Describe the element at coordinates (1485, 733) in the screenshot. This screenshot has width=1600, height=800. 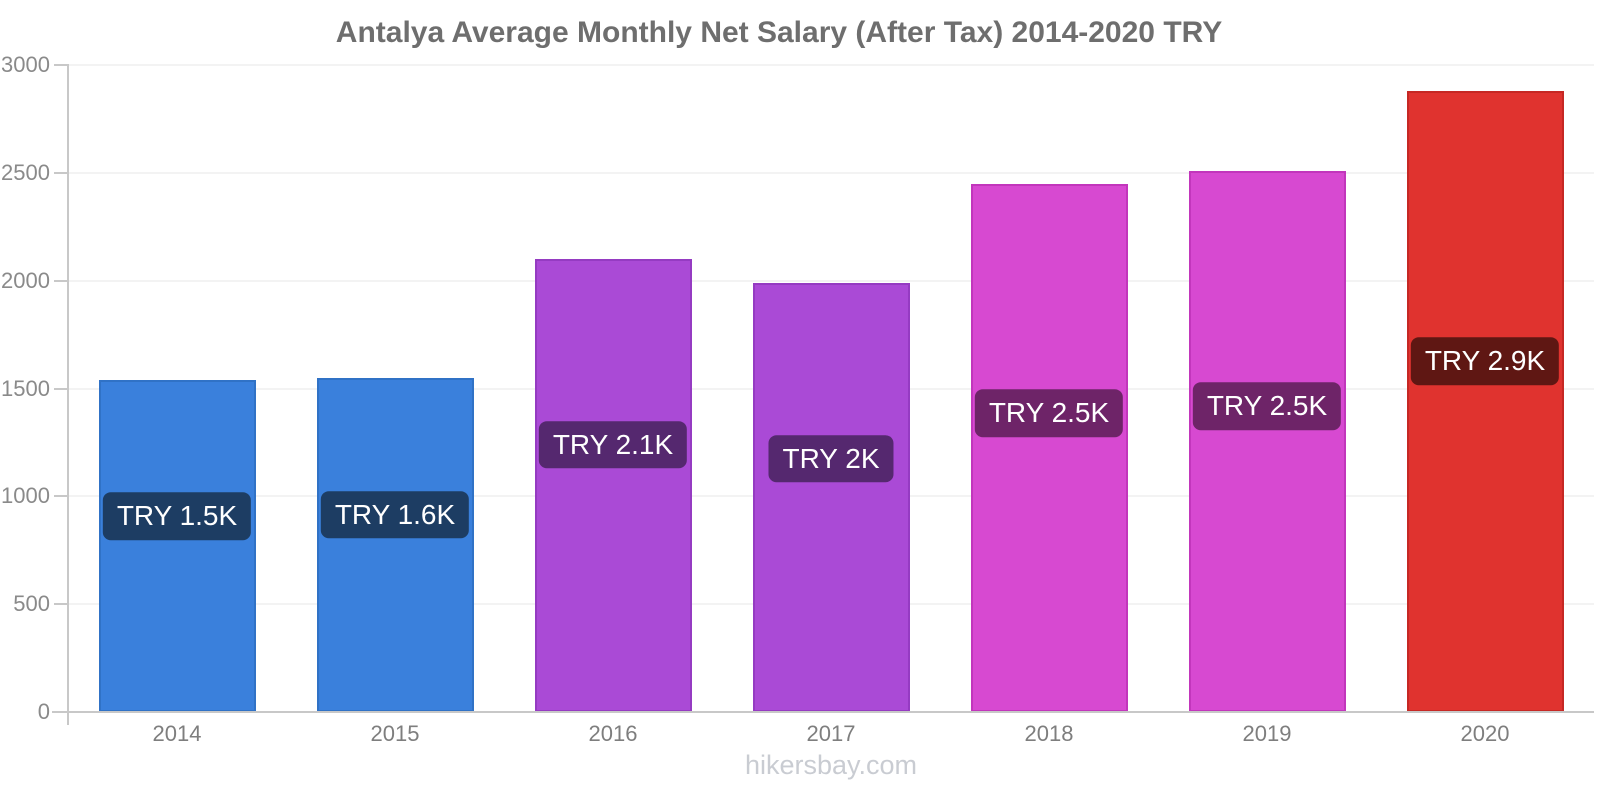
I see `x-tick-label-2020: 2020` at that location.